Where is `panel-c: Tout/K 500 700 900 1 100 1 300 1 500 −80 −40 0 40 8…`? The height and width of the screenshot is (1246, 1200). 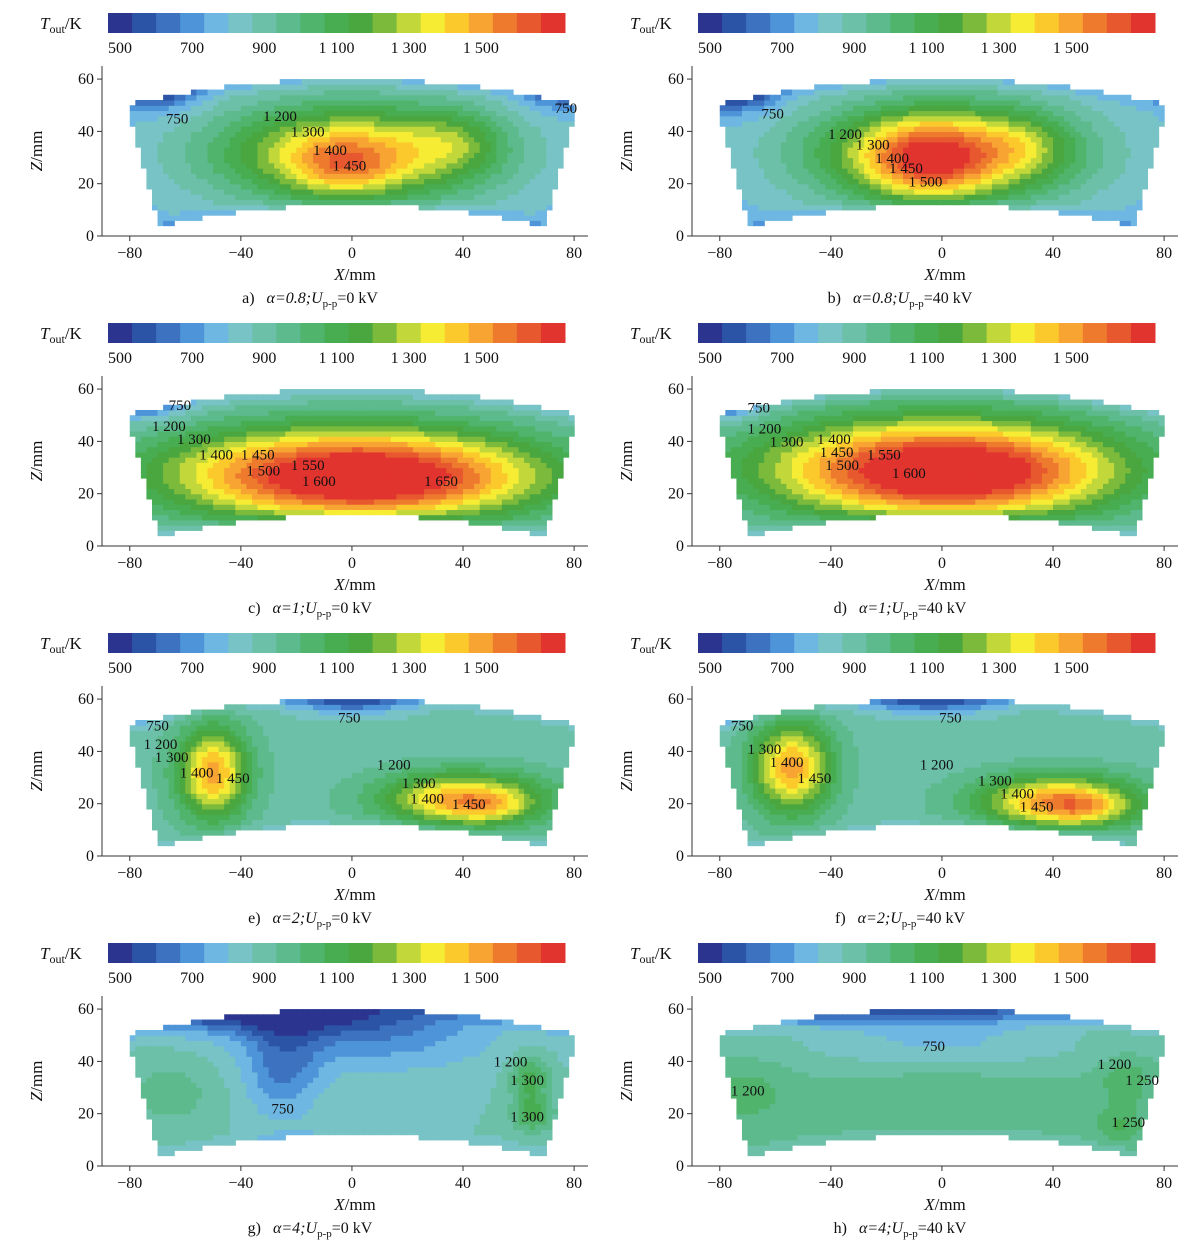
panel-c: Tout/K 500 700 900 1 100 1 300 1 500 −80 −40 0 40 8… is located at coordinates (310, 470).